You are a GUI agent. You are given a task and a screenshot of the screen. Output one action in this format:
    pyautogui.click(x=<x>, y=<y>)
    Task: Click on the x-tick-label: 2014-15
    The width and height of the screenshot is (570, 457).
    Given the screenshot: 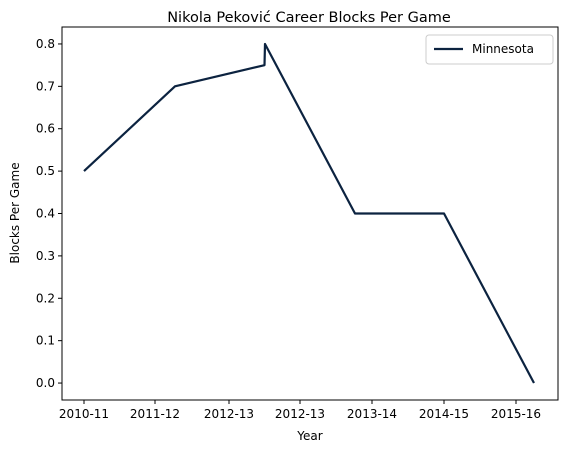 What is the action you would take?
    pyautogui.click(x=444, y=414)
    